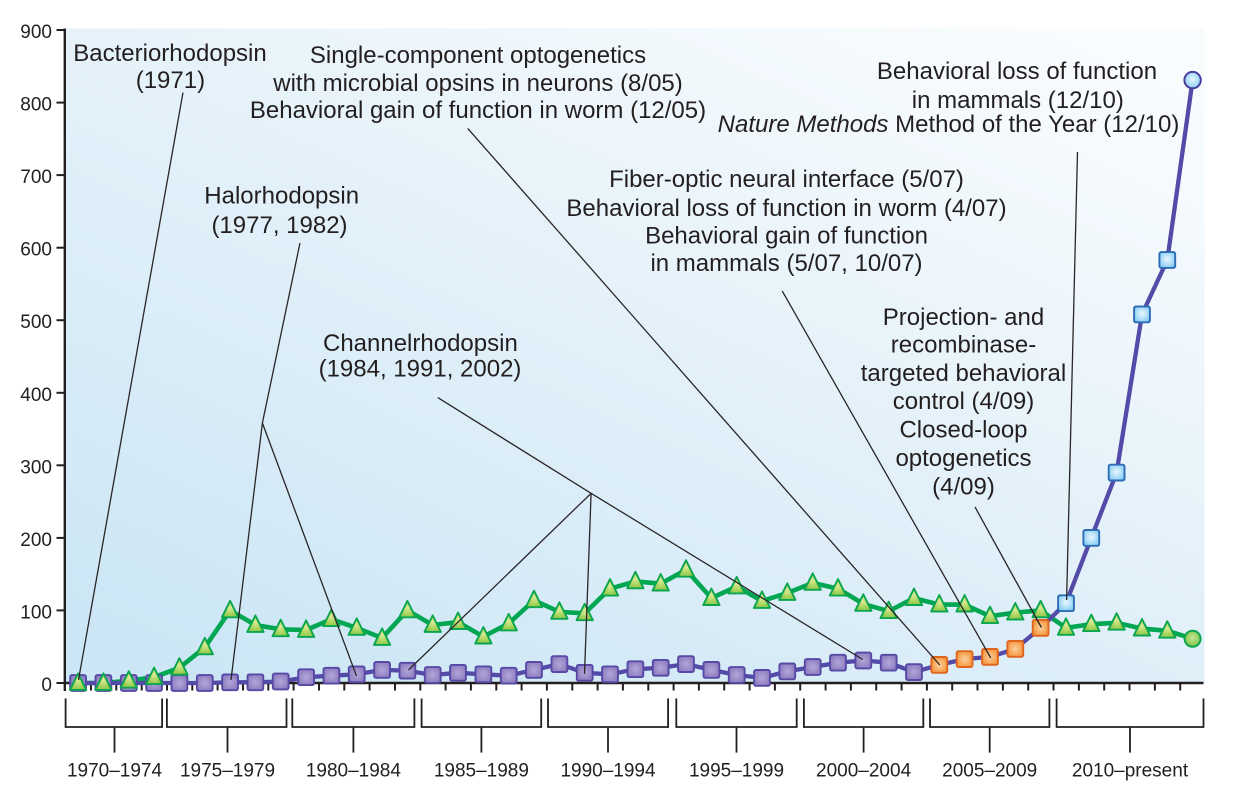 This screenshot has height=792, width=1244. I want to click on svg-text: in mammals (5/07, 10/07), so click(786, 263).